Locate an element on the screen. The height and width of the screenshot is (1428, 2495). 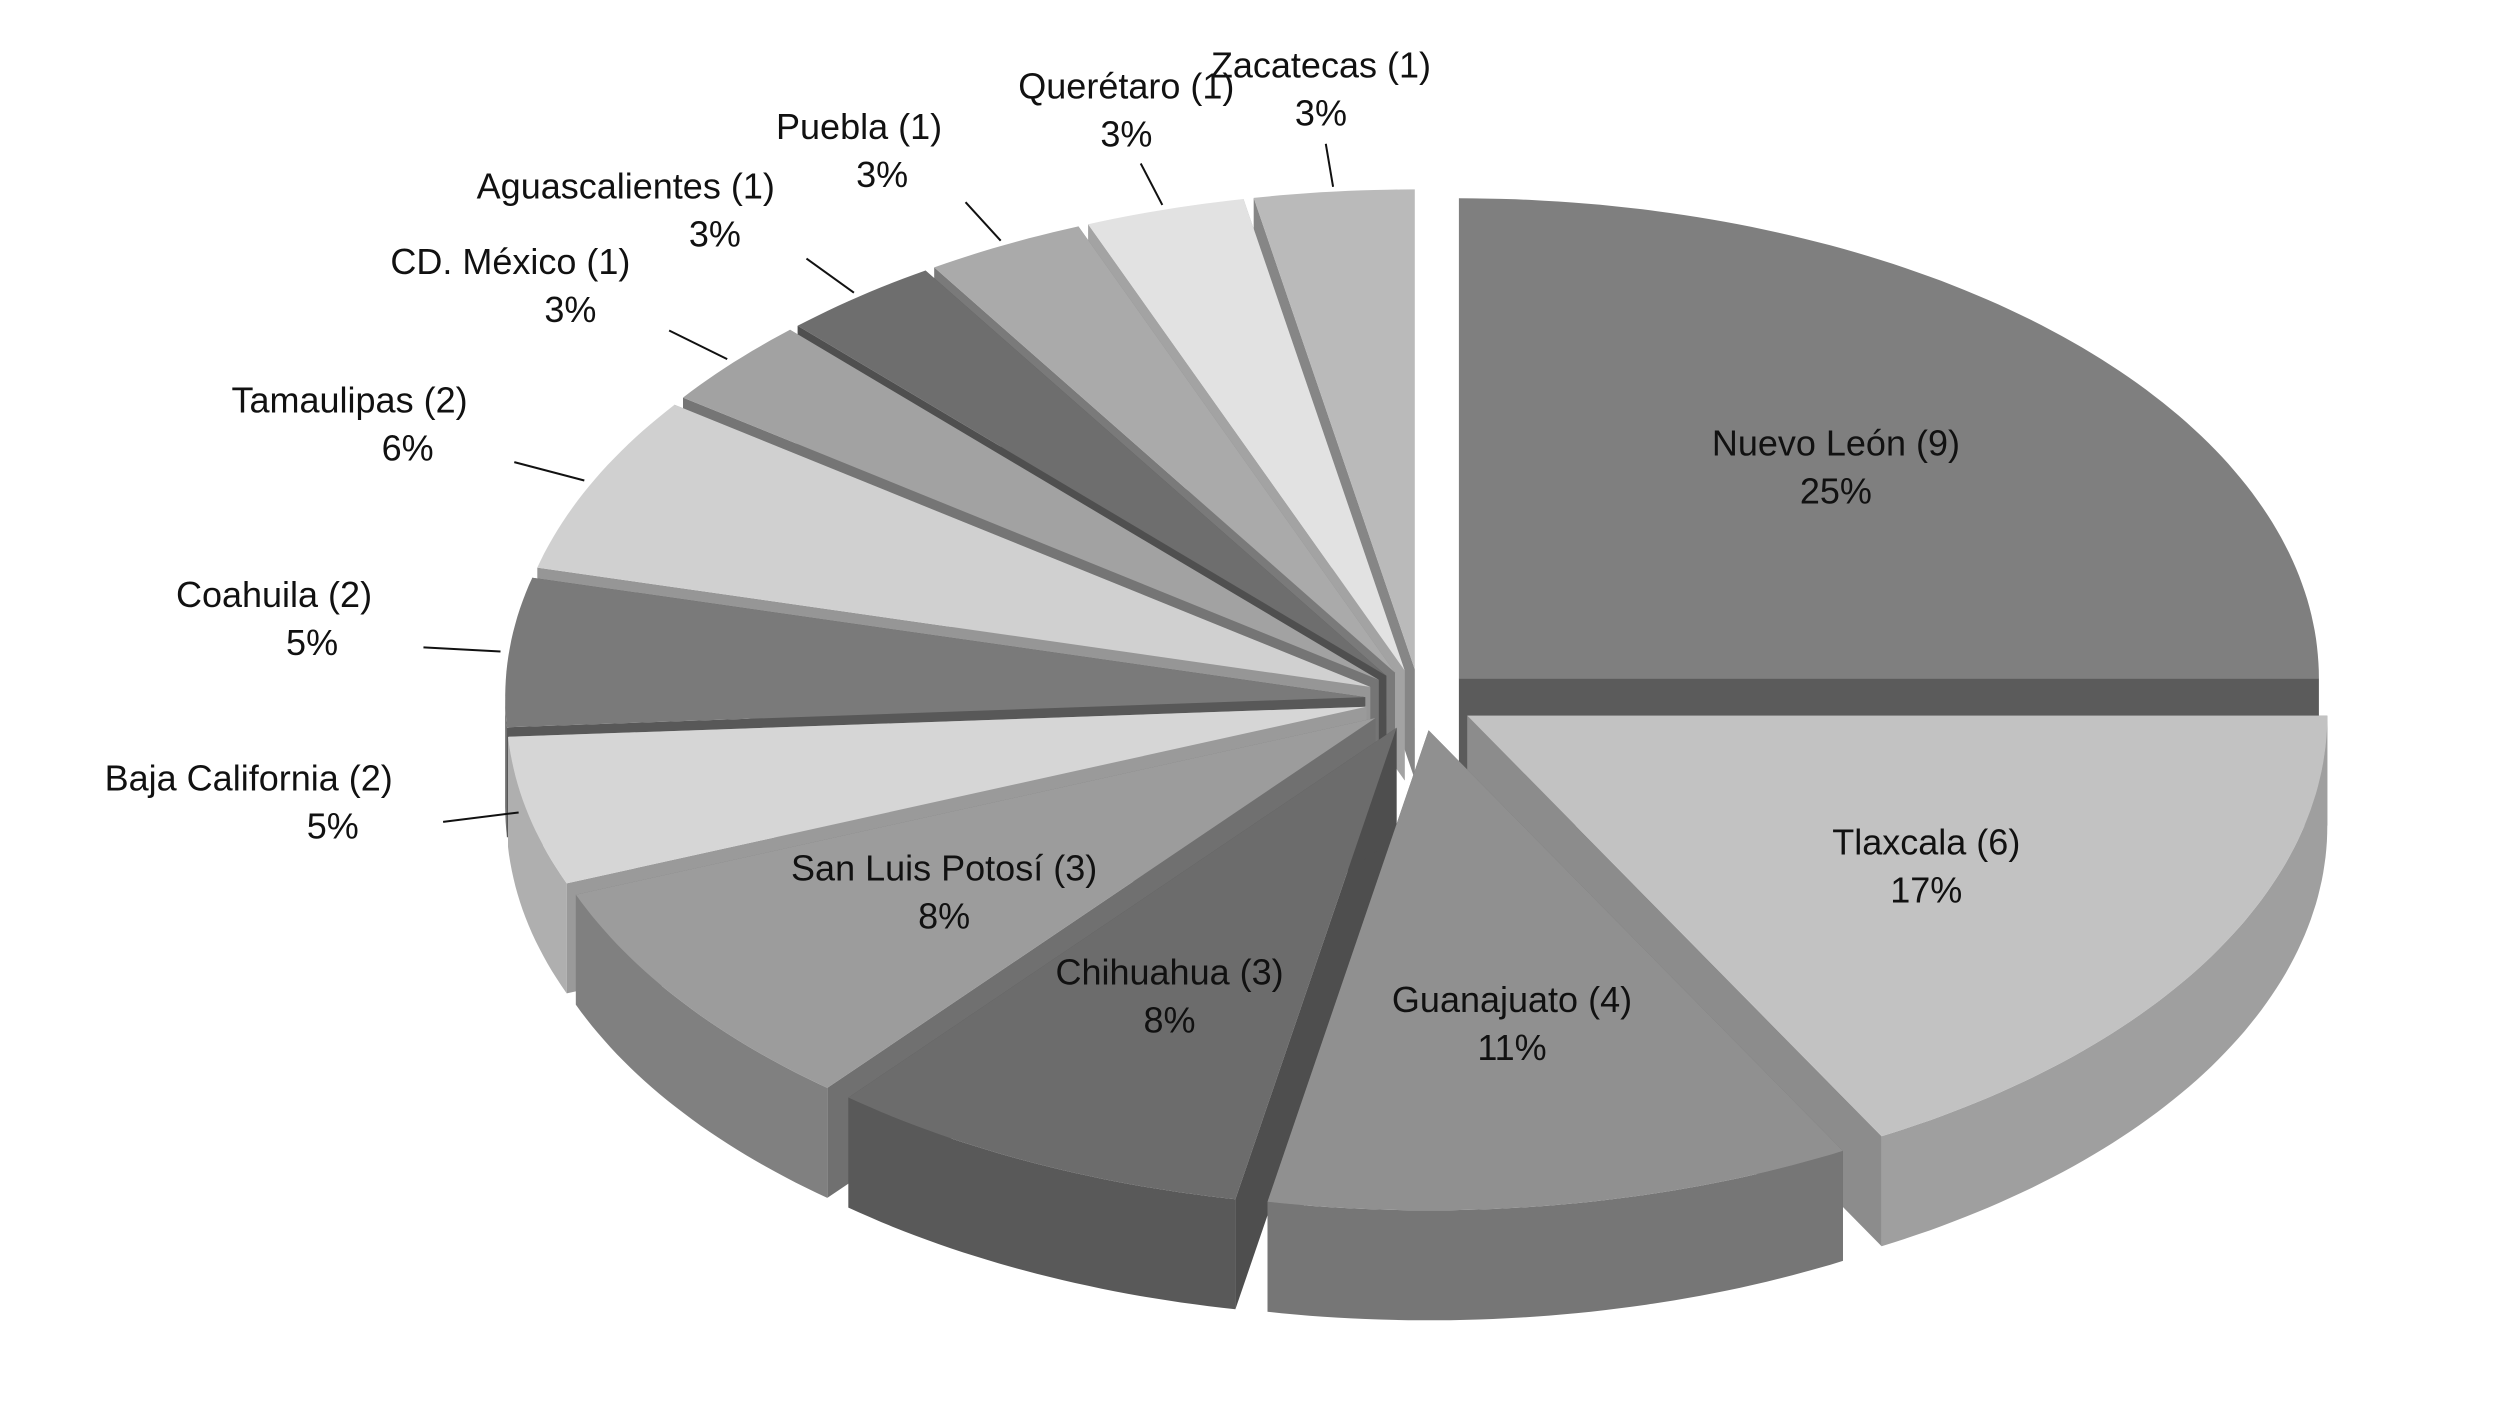
slice-label: Guanajuato (4) is located at coordinates (1512, 999).